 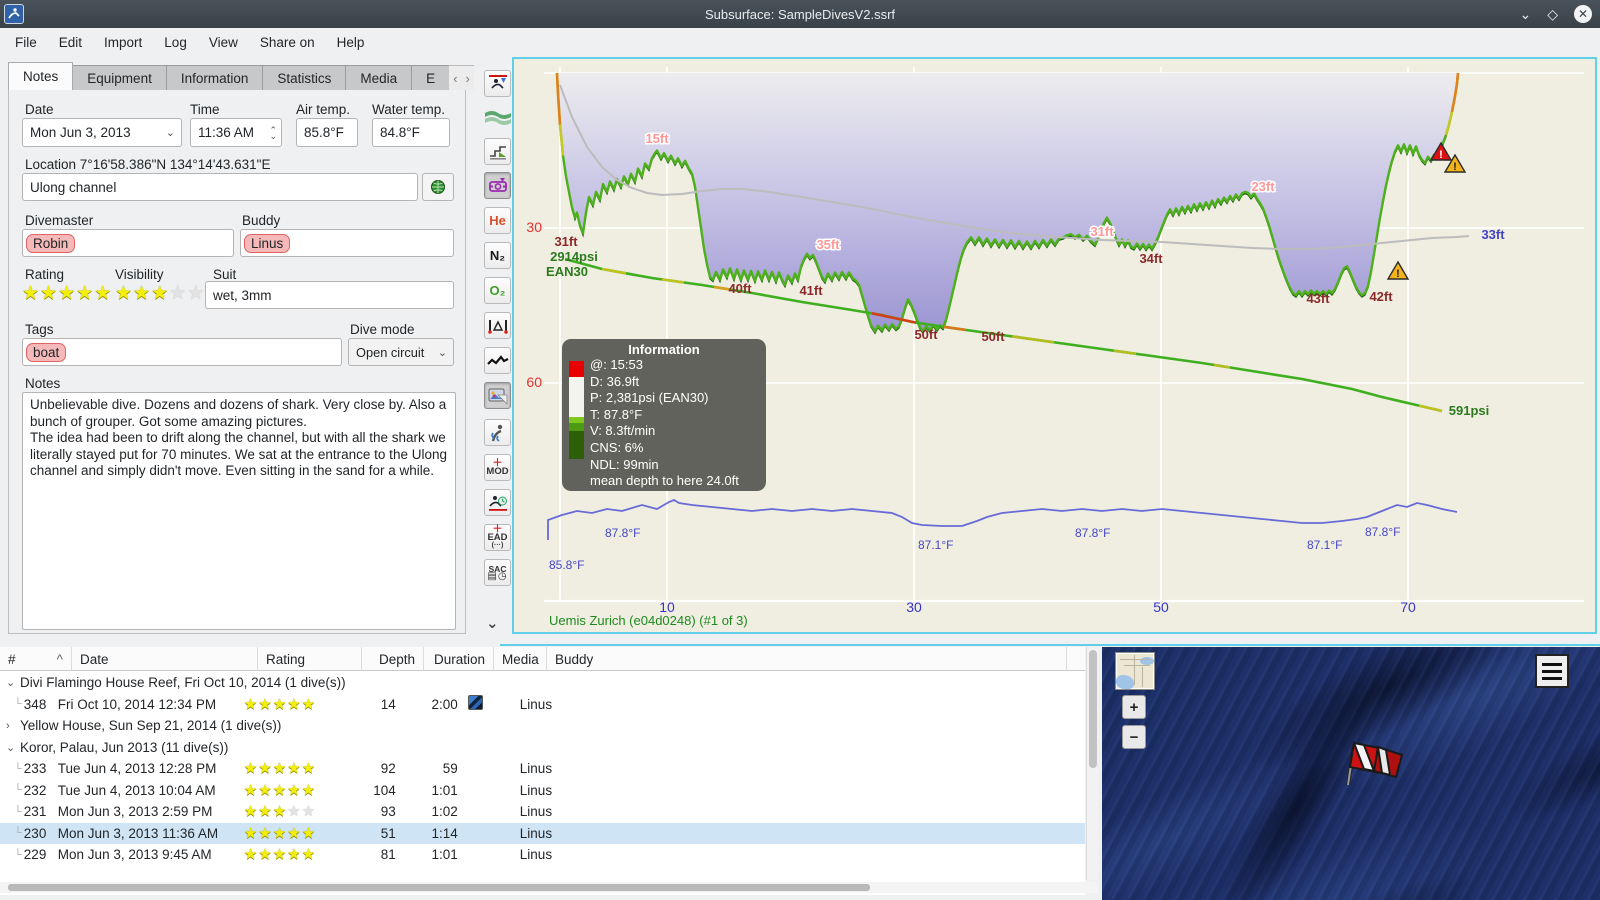 I want to click on dive-list-horizontal-scrollbar, so click(x=549, y=887).